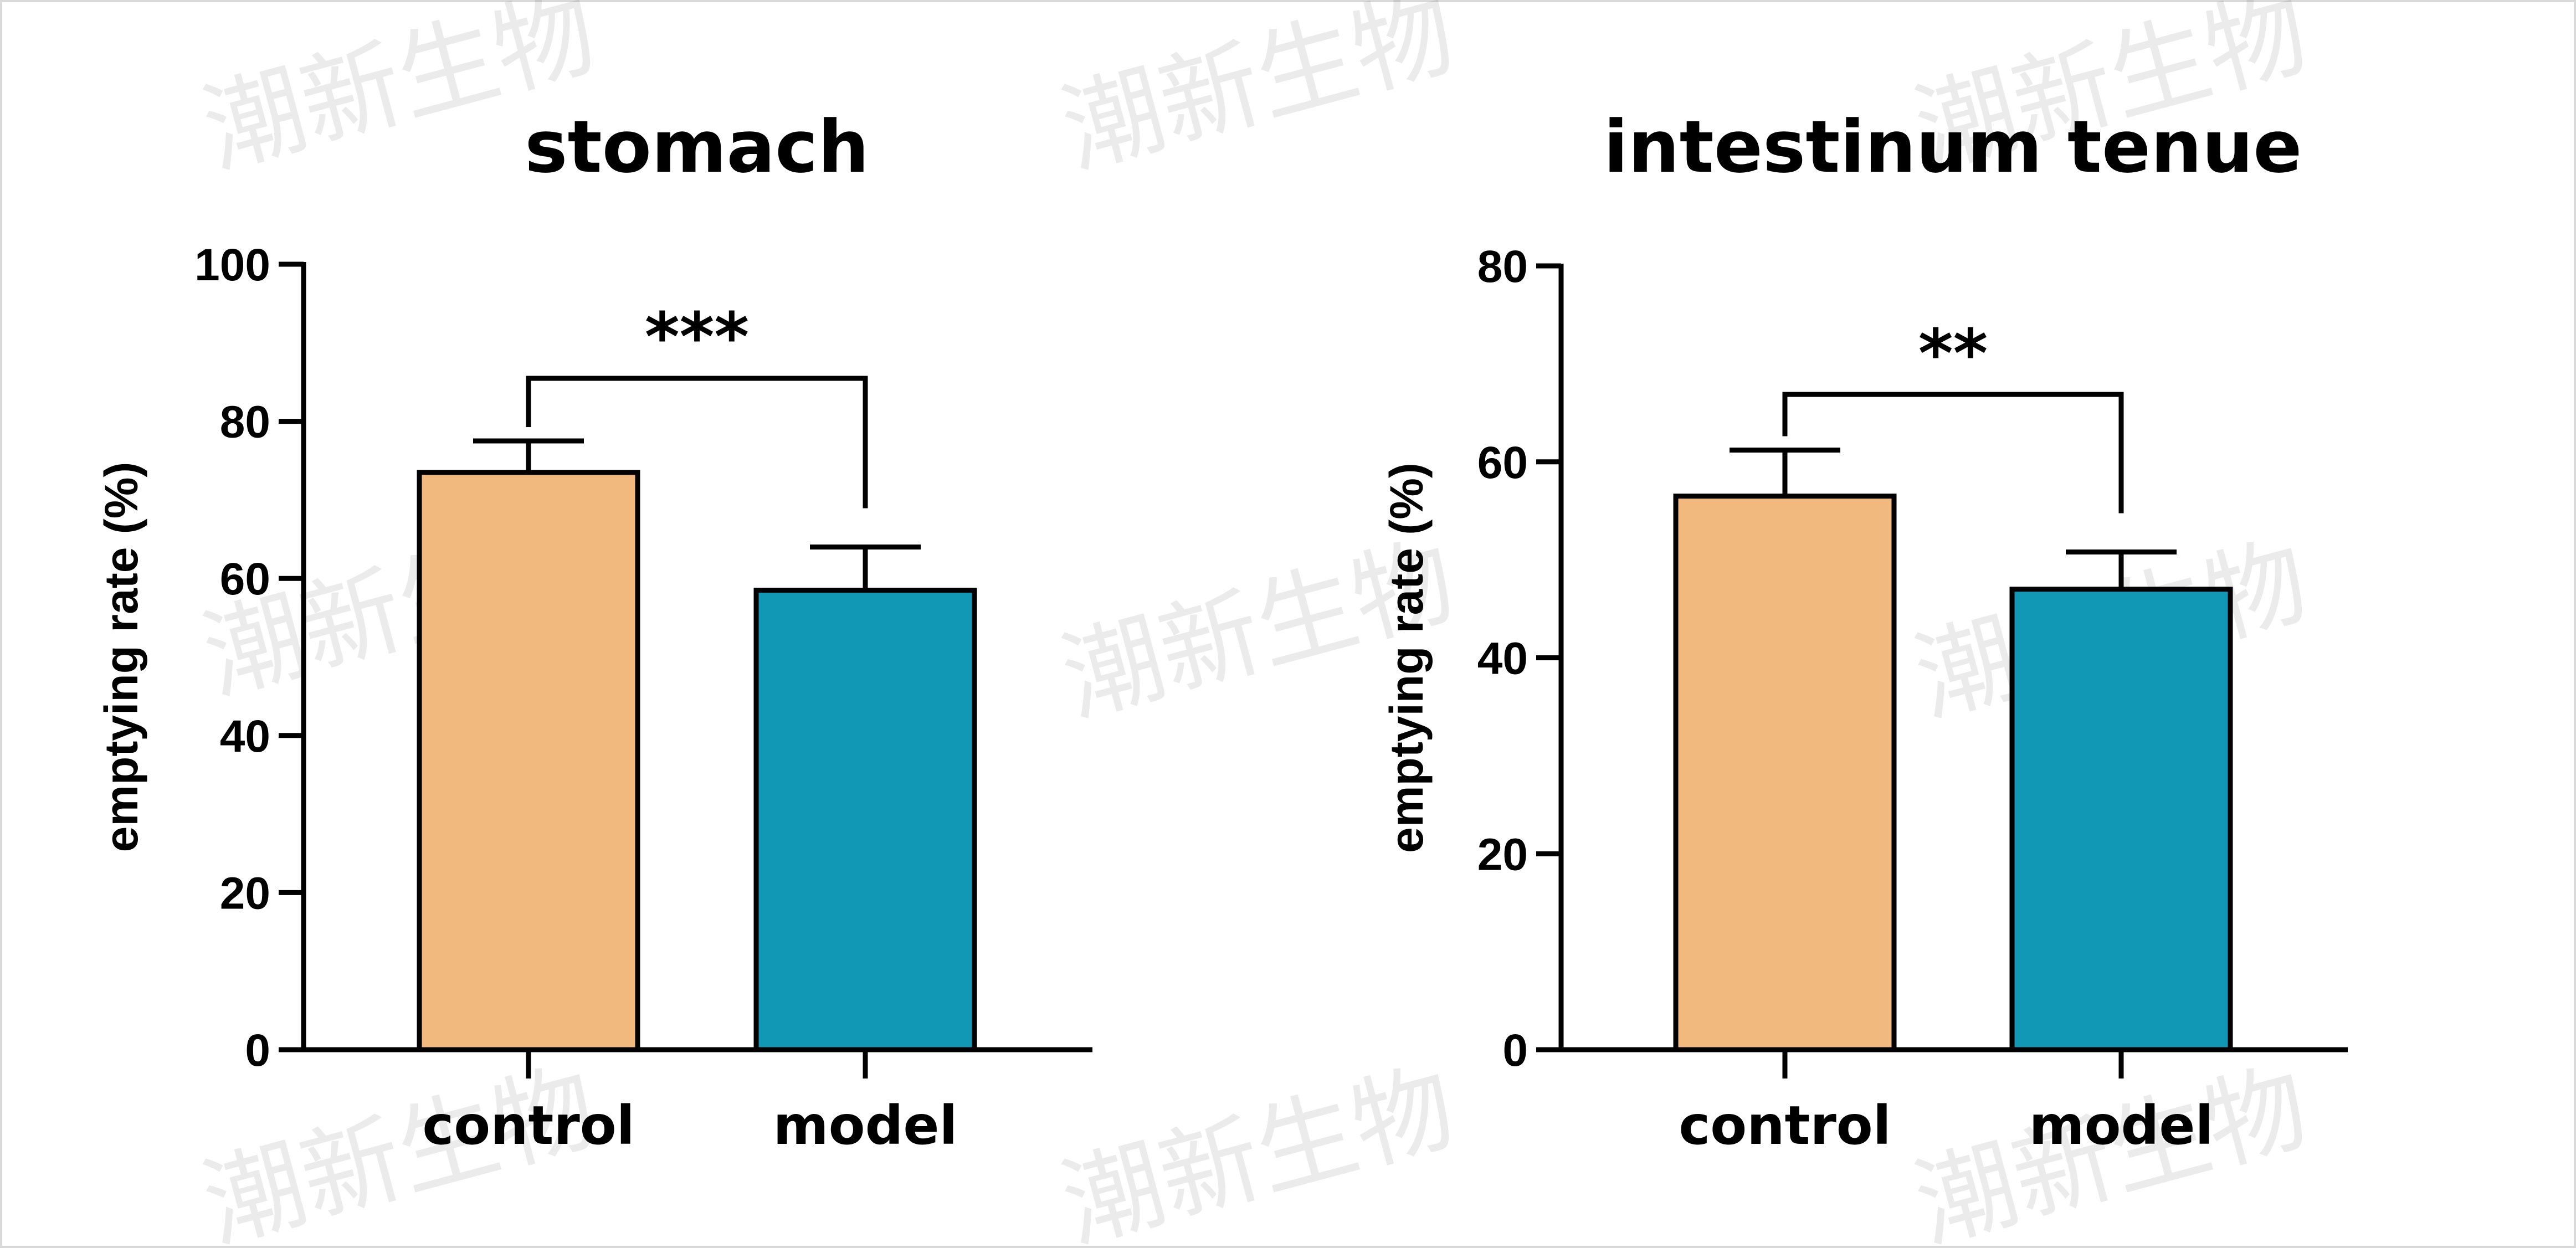  I want to click on significance-label: **, so click(1953, 354).